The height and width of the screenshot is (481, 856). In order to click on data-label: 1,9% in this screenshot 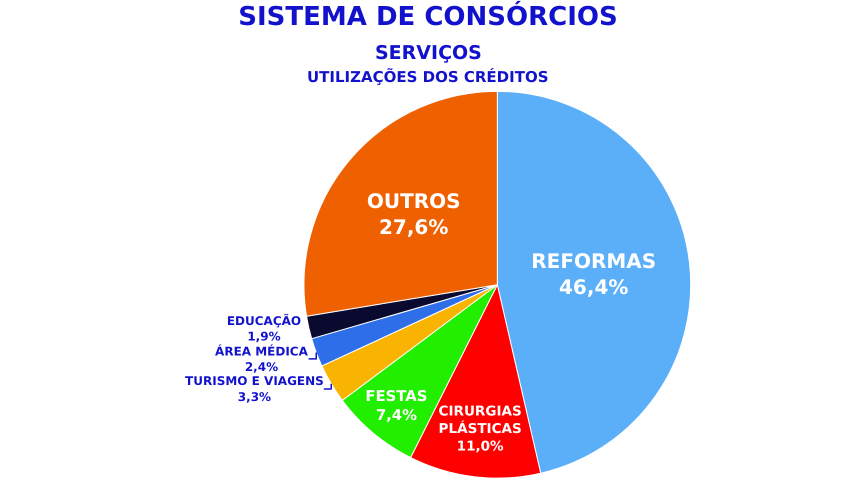, I will do `click(264, 337)`.